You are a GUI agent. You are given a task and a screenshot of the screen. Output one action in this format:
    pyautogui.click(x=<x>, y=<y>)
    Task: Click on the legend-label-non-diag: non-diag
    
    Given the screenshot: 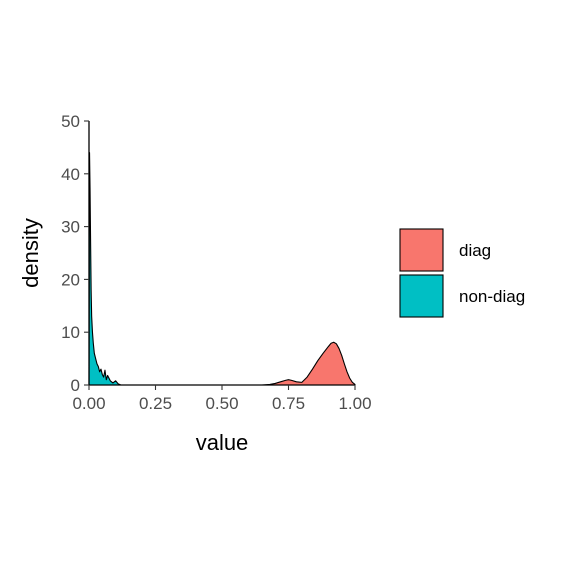 What is the action you would take?
    pyautogui.click(x=492, y=296)
    